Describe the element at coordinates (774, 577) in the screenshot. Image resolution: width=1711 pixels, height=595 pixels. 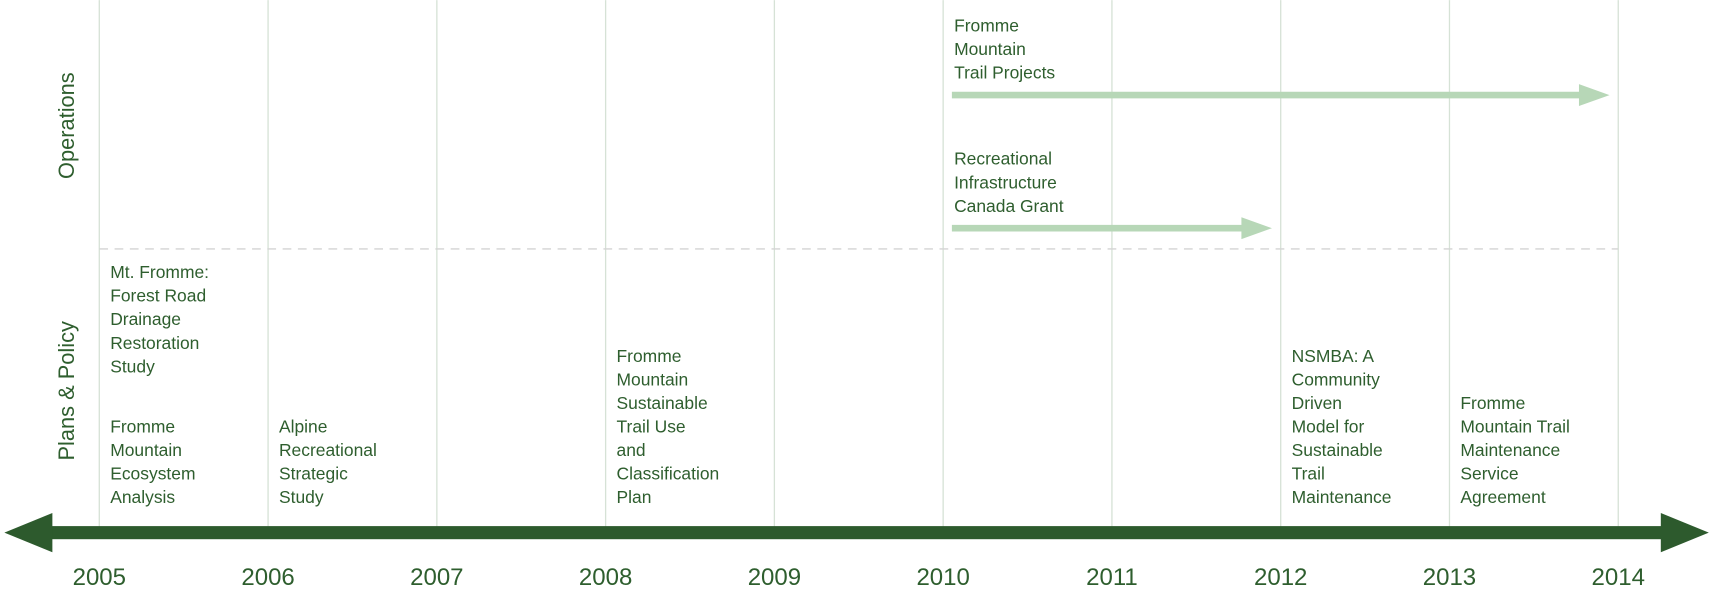
I see `year-label: 2009` at that location.